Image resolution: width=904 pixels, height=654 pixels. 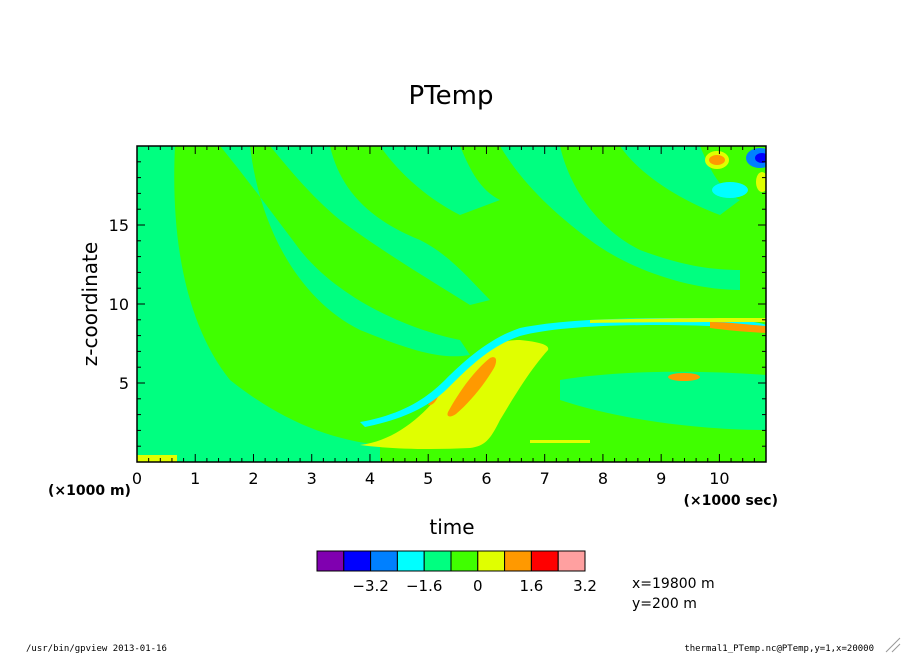 I want to click on annotation-x: x=19800 m, so click(x=673, y=584).